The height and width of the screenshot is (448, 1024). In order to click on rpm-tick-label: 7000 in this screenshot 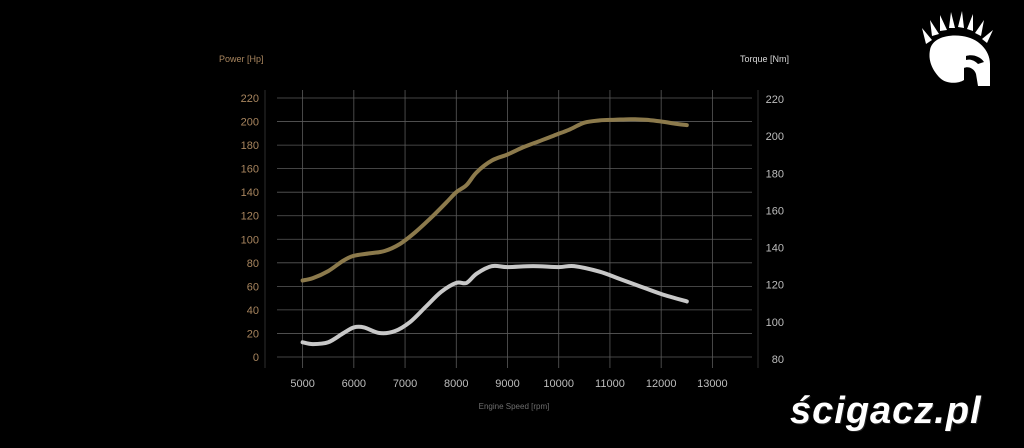, I will do `click(405, 384)`.